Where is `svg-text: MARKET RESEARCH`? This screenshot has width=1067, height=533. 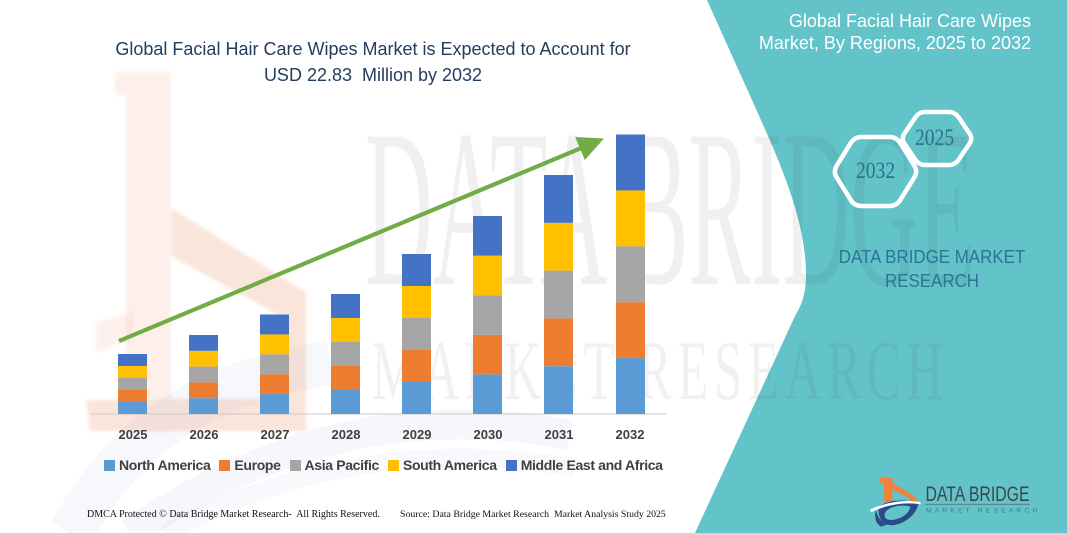
svg-text: MARKET RESEARCH is located at coordinates (983, 511).